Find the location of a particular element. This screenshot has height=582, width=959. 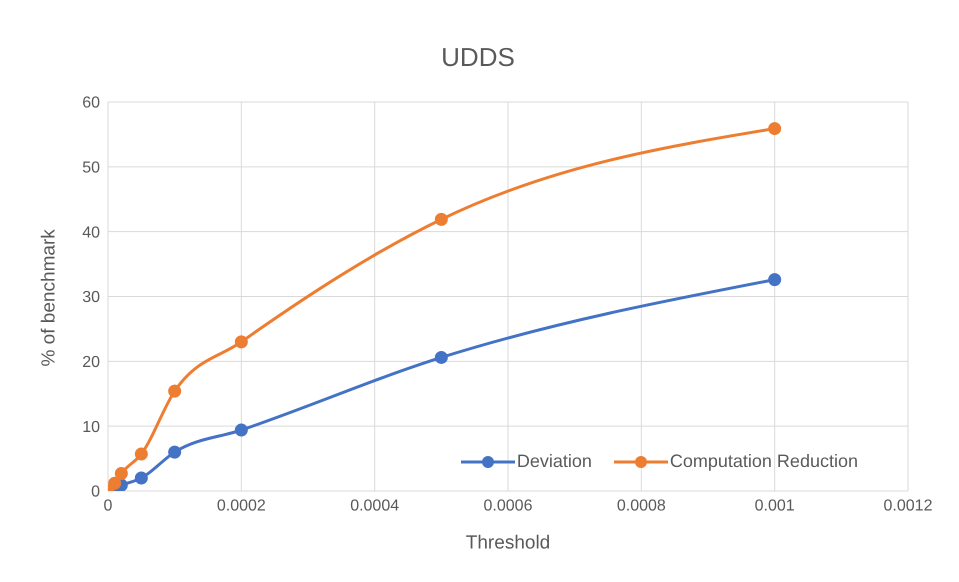

y-tick-label: 60 is located at coordinates (91, 103).